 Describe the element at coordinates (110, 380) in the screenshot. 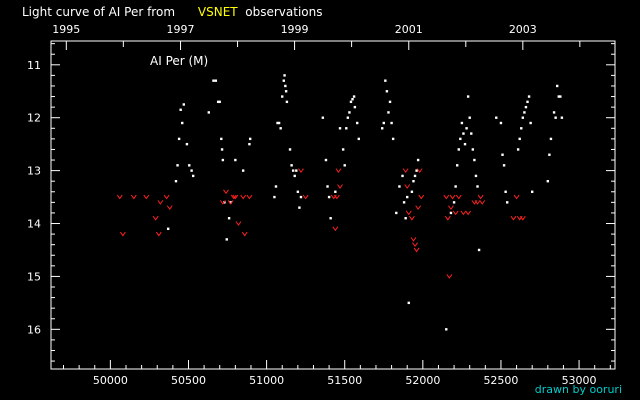

I see `x-tick-label: 50000` at that location.